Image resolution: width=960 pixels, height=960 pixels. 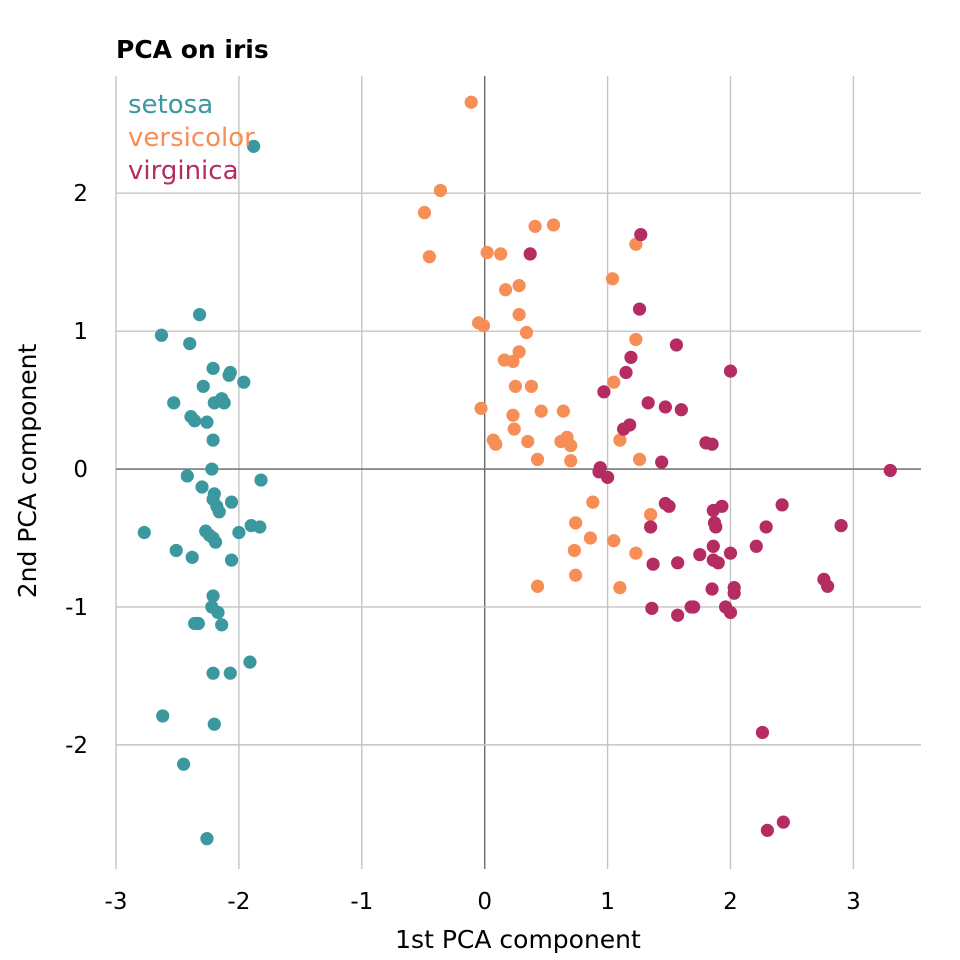 I want to click on x-tick-label: 3, so click(x=853, y=902).